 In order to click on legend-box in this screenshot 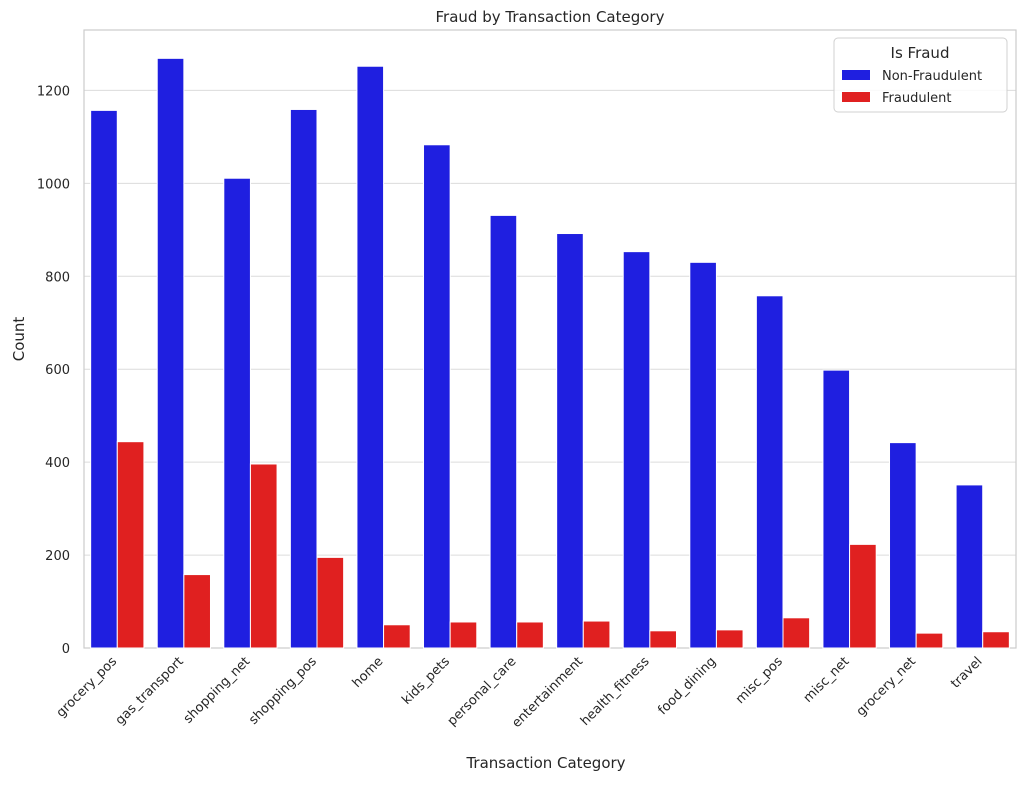, I will do `click(920, 75)`.